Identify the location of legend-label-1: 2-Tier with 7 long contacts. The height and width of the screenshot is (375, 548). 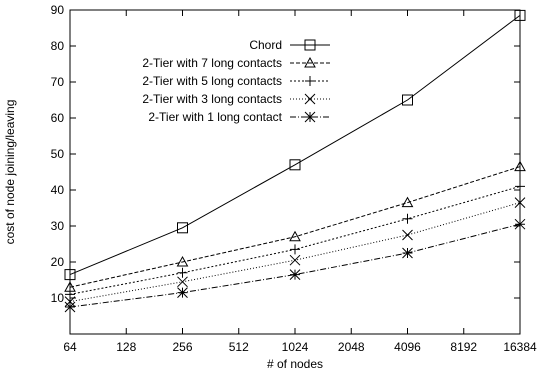
(212, 63).